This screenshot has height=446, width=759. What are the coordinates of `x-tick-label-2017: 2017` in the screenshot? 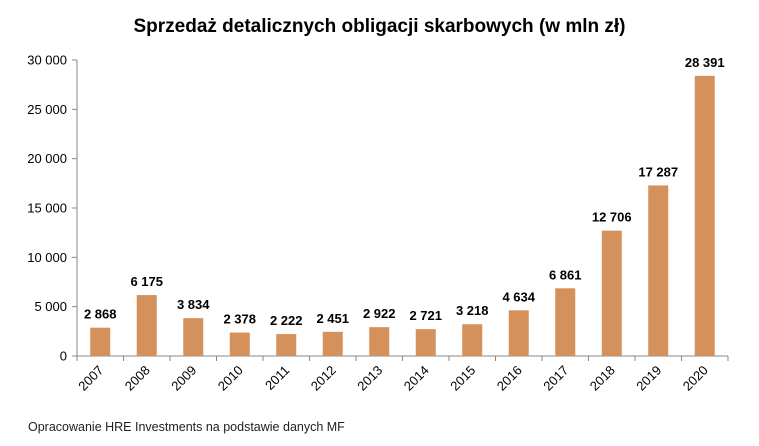 It's located at (555, 378).